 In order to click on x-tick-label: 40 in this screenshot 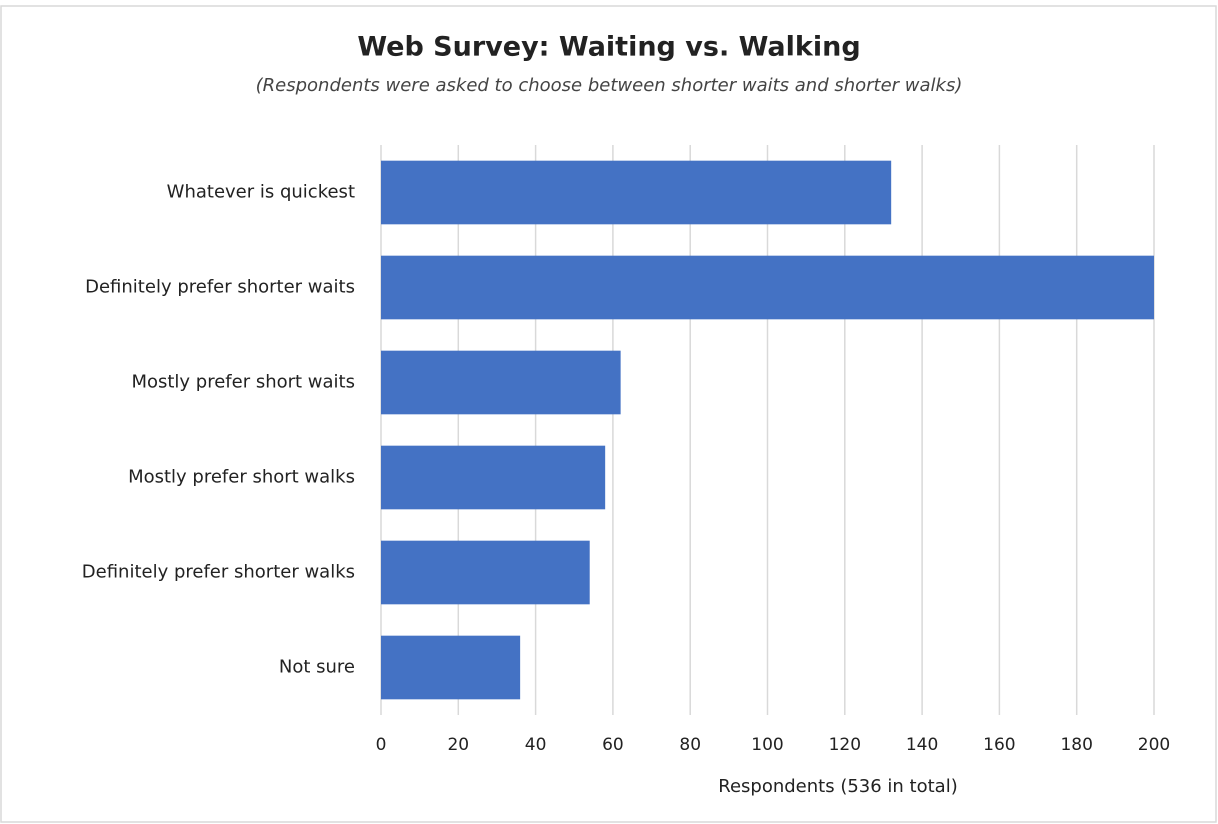, I will do `click(536, 745)`.